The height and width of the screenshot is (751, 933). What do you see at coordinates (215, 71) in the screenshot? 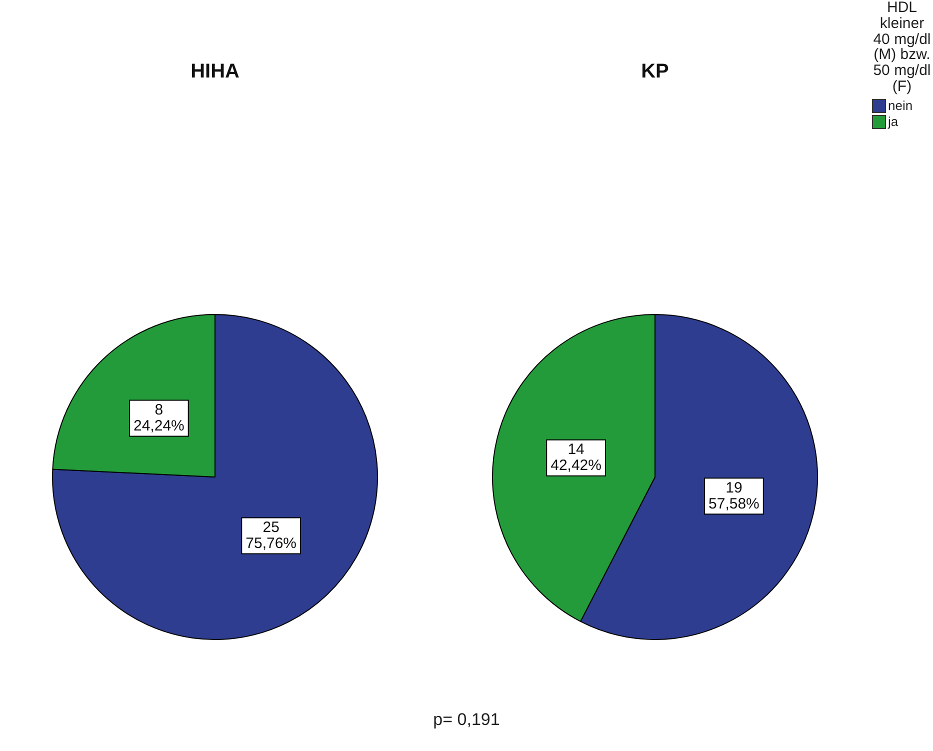
I see `chart-title: HIHA` at bounding box center [215, 71].